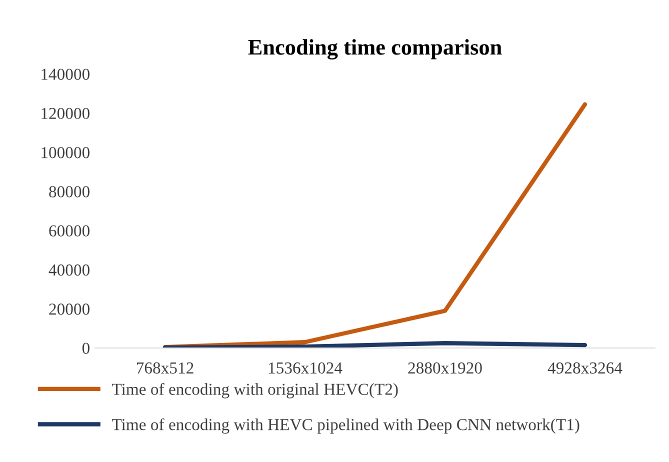 The image size is (669, 462). Describe the element at coordinates (86, 348) in the screenshot. I see `y-tick-label: 0` at that location.